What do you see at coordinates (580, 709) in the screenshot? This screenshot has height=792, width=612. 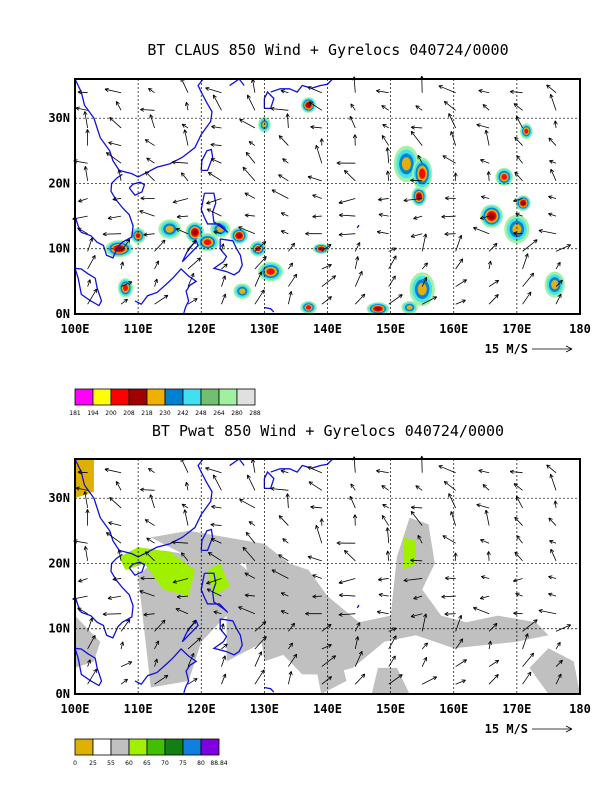 I see `longitude-label: 180` at bounding box center [580, 709].